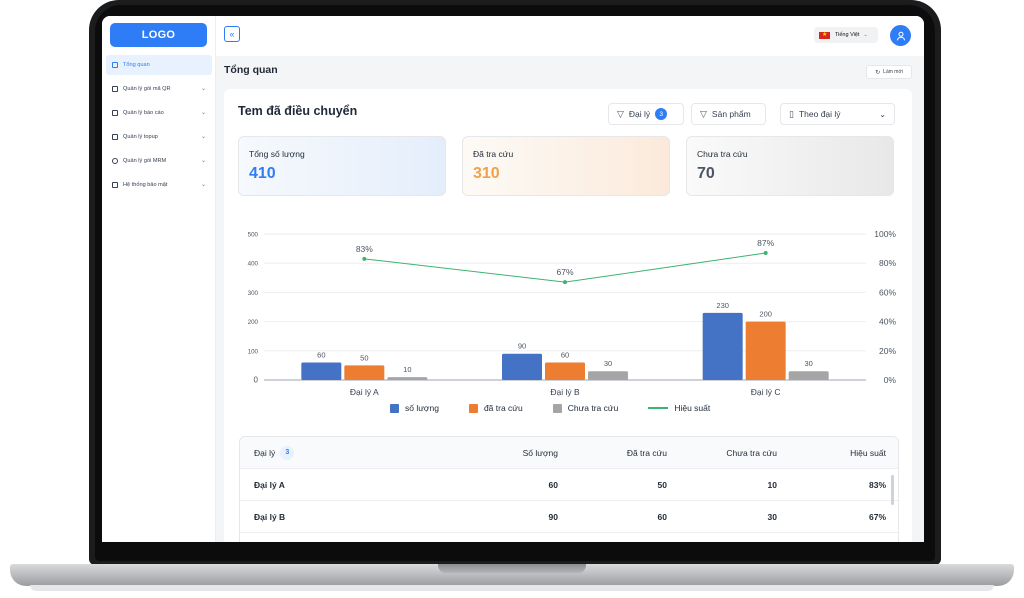 The width and height of the screenshot is (1024, 598). I want to click on legend-label: đã tra cứu, so click(503, 408).